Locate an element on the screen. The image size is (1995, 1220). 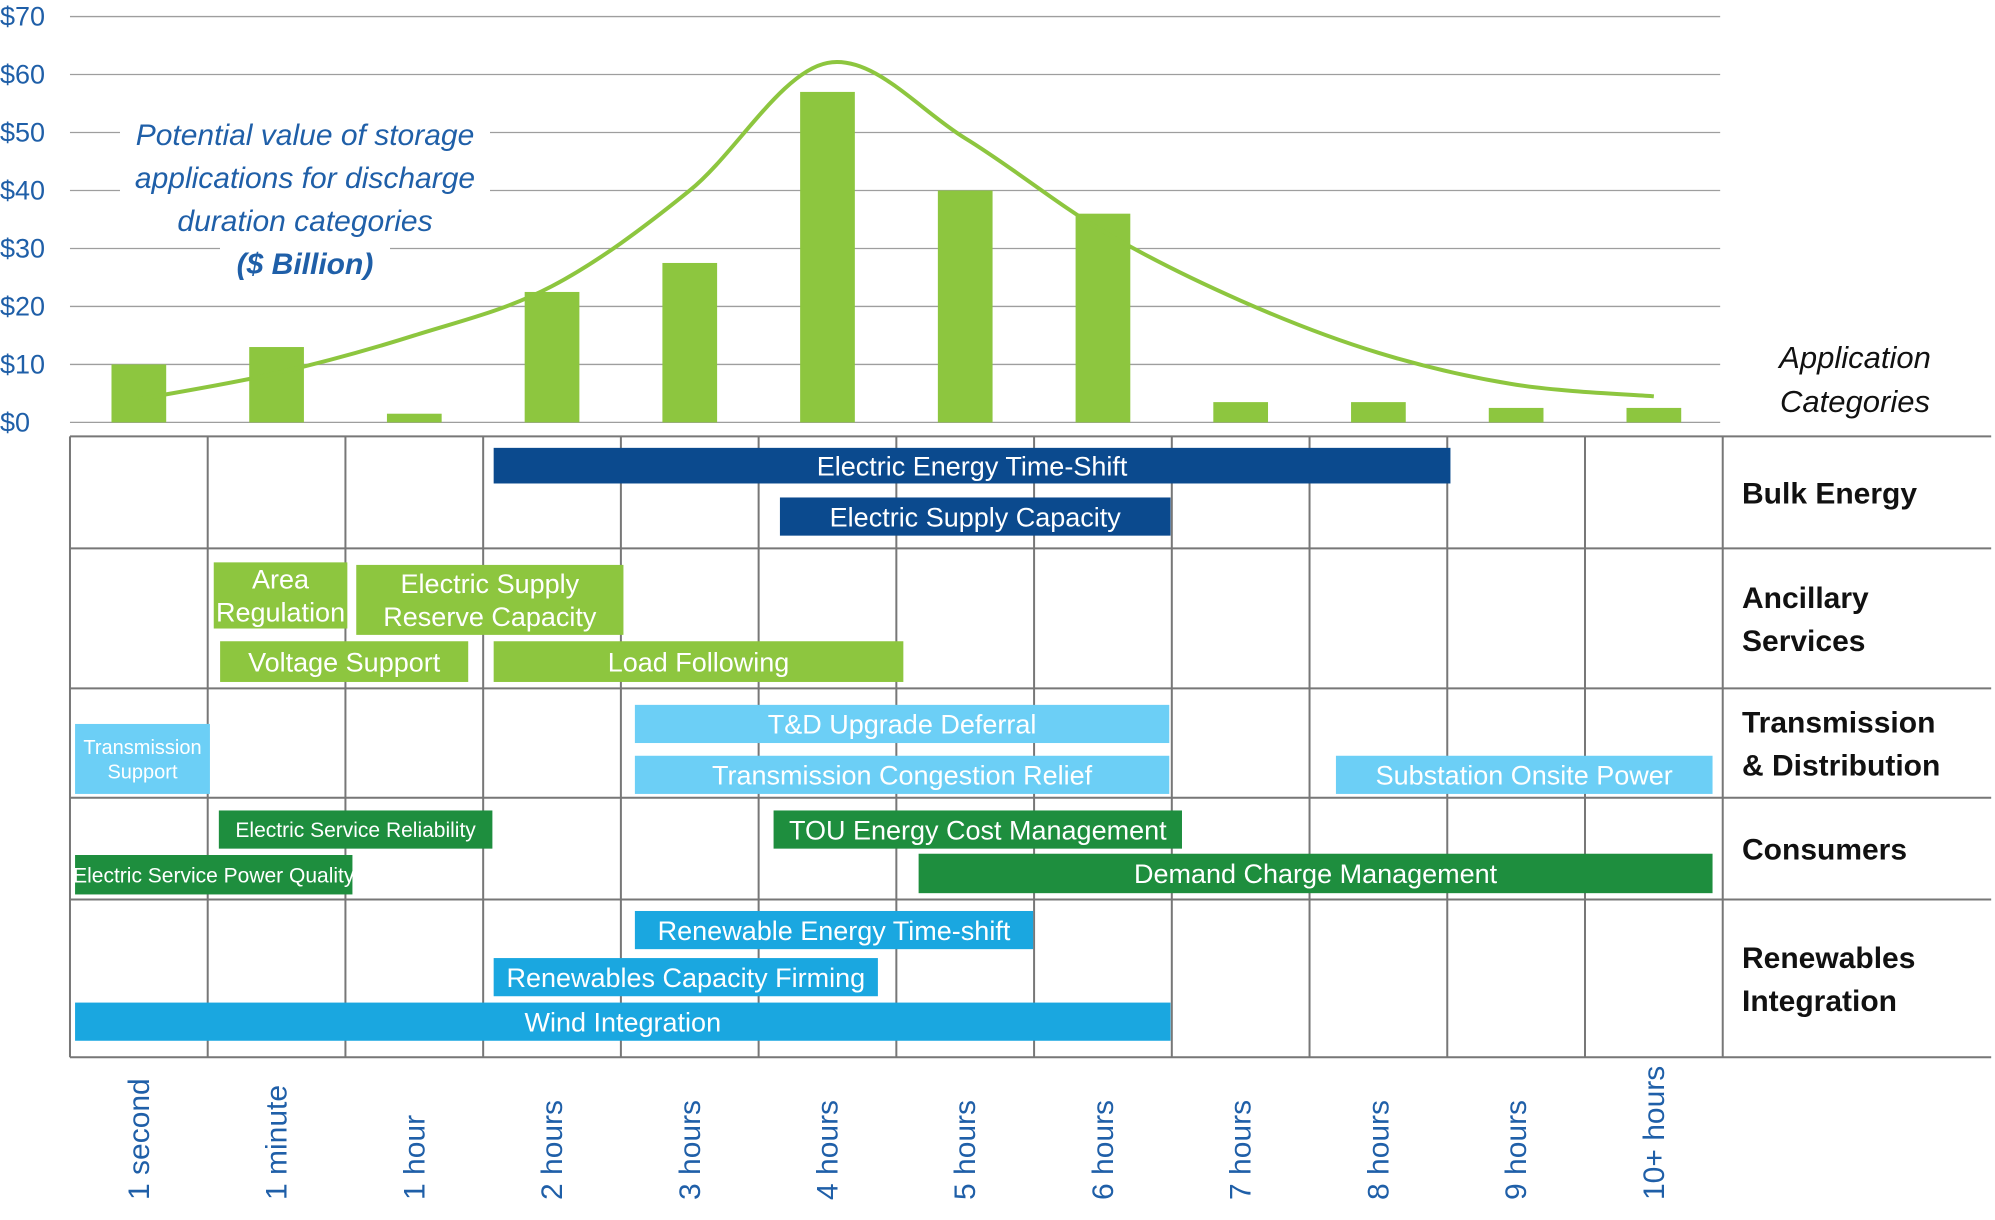
app-bar-area-regulation is located at coordinates (280, 595).